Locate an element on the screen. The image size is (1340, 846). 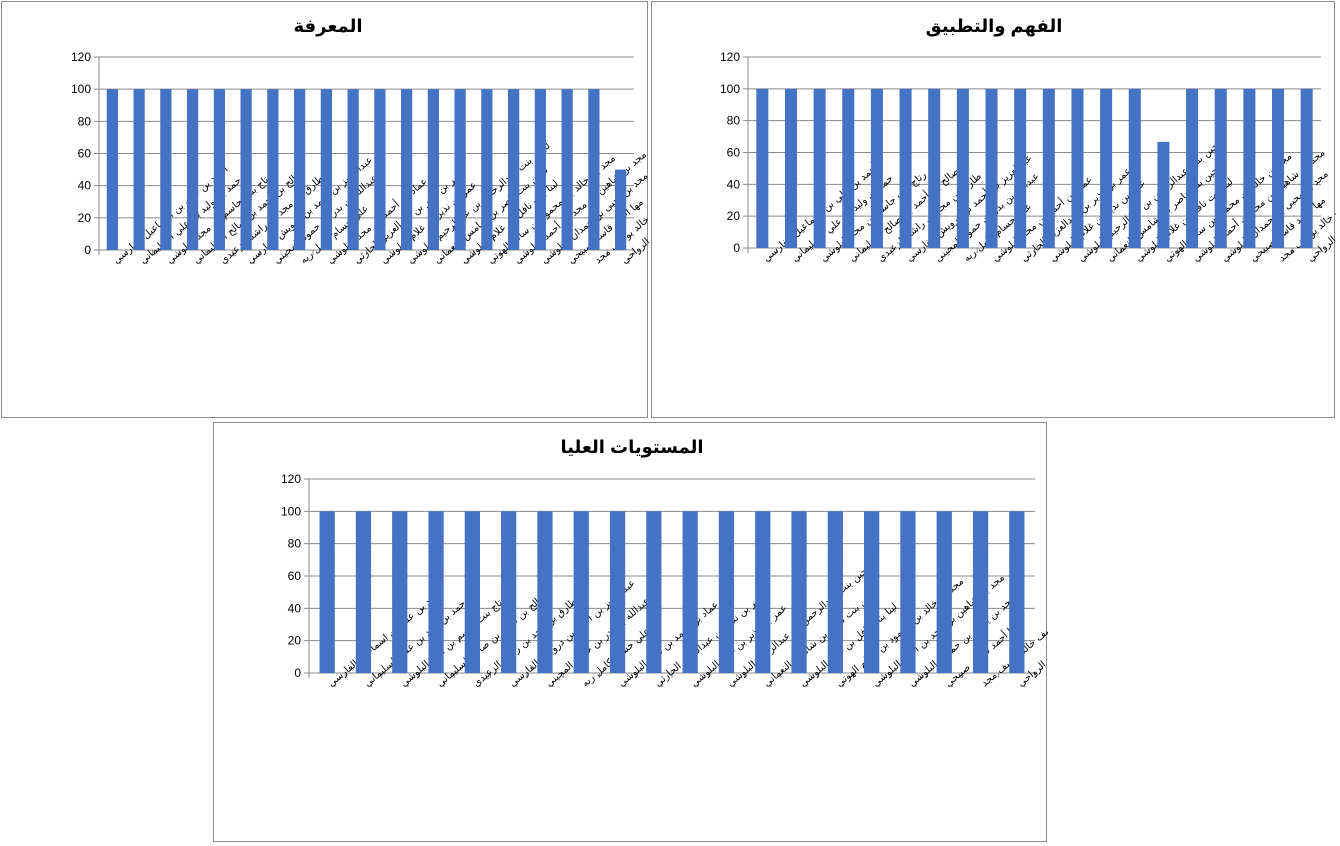
chart-title: المعرفة is located at coordinates (327, 26).